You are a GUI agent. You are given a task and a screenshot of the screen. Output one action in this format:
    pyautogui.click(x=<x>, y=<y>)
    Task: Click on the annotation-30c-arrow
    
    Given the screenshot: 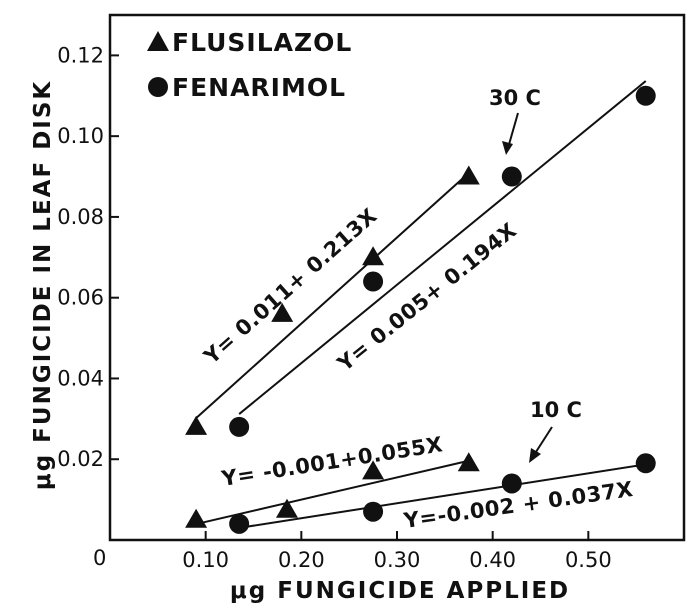 What is the action you would take?
    pyautogui.click(x=513, y=130)
    